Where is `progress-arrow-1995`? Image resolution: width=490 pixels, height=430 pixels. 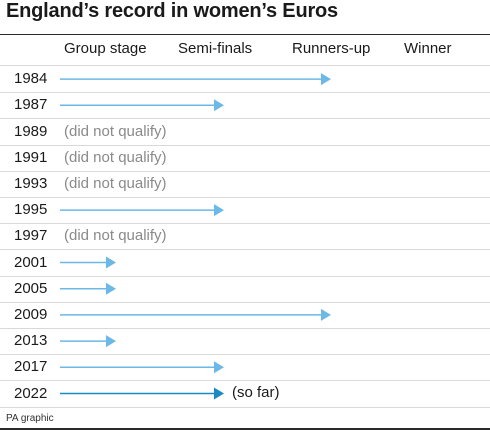 progress-arrow-1995 is located at coordinates (142, 210).